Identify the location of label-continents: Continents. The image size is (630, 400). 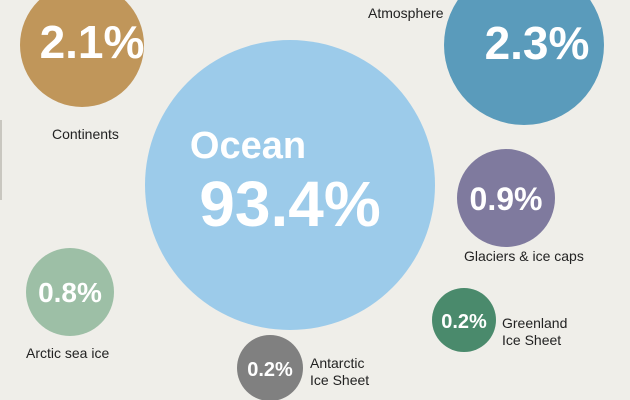
(85, 134).